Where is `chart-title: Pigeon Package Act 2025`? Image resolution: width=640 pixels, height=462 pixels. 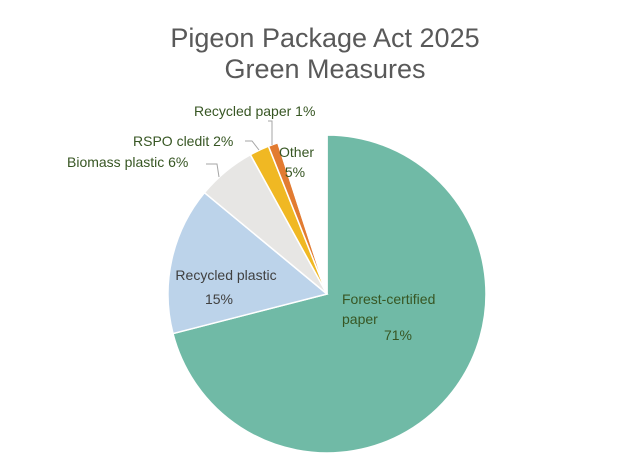
chart-title: Pigeon Package Act 2025 is located at coordinates (324, 38).